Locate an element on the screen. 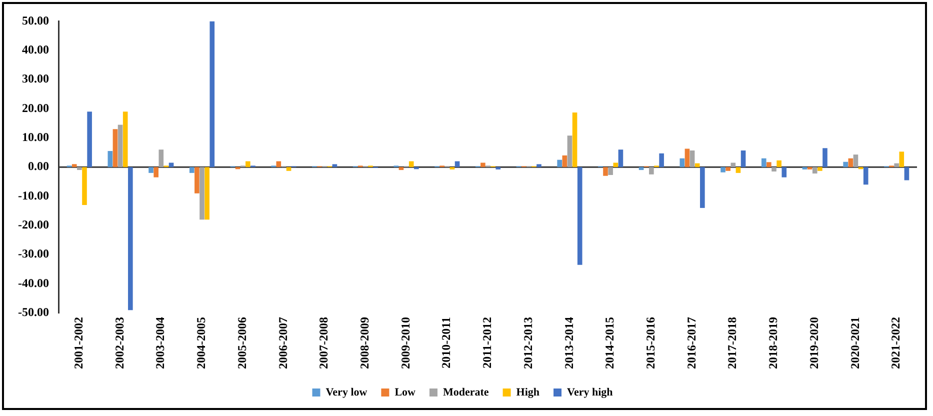 The width and height of the screenshot is (933, 416). x-tick-label: 2016-2017 is located at coordinates (691, 343).